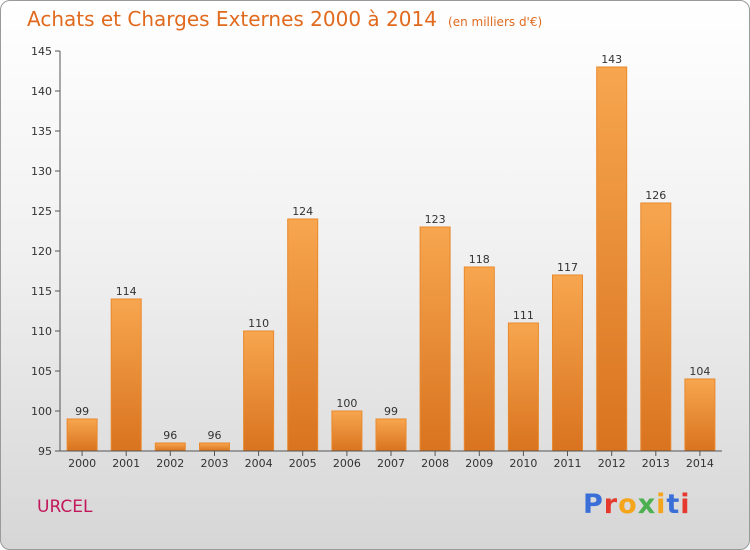 Image resolution: width=750 pixels, height=550 pixels. I want to click on x-tick-label-2006: 2006, so click(347, 463).